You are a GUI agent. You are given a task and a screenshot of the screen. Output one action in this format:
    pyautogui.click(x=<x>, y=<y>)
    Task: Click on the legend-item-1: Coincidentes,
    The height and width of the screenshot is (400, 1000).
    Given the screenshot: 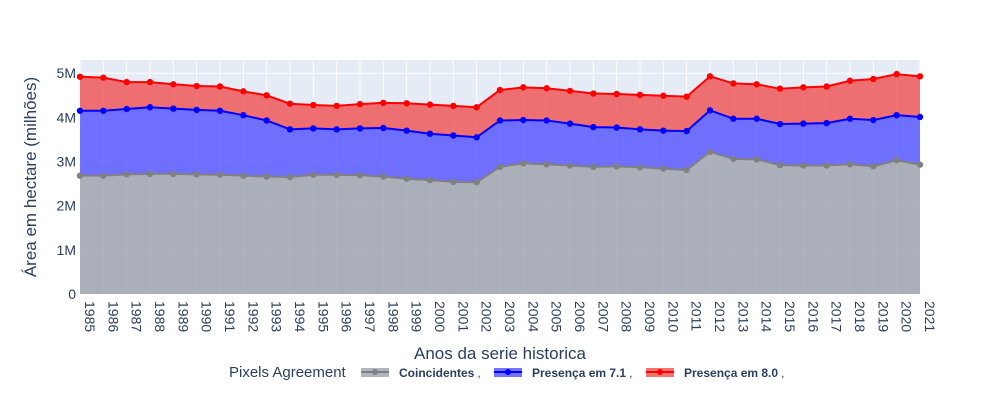 What is the action you would take?
    pyautogui.click(x=421, y=373)
    